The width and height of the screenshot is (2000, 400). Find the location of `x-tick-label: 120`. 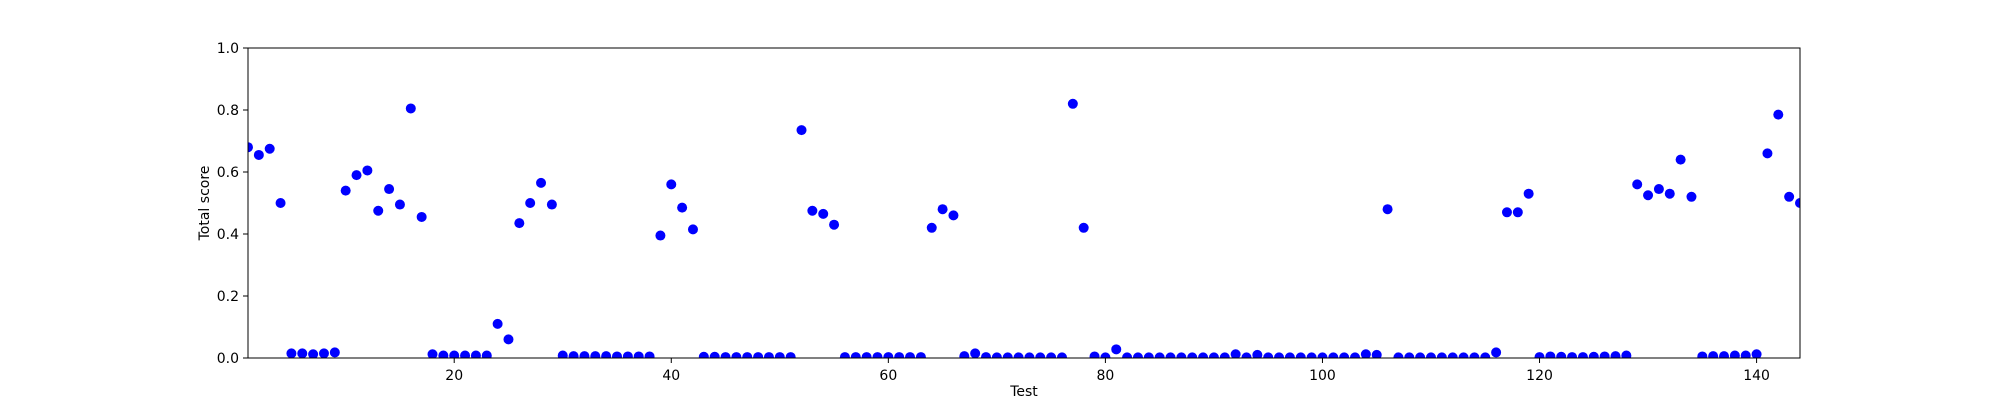

x-tick-label: 120 is located at coordinates (1539, 376).